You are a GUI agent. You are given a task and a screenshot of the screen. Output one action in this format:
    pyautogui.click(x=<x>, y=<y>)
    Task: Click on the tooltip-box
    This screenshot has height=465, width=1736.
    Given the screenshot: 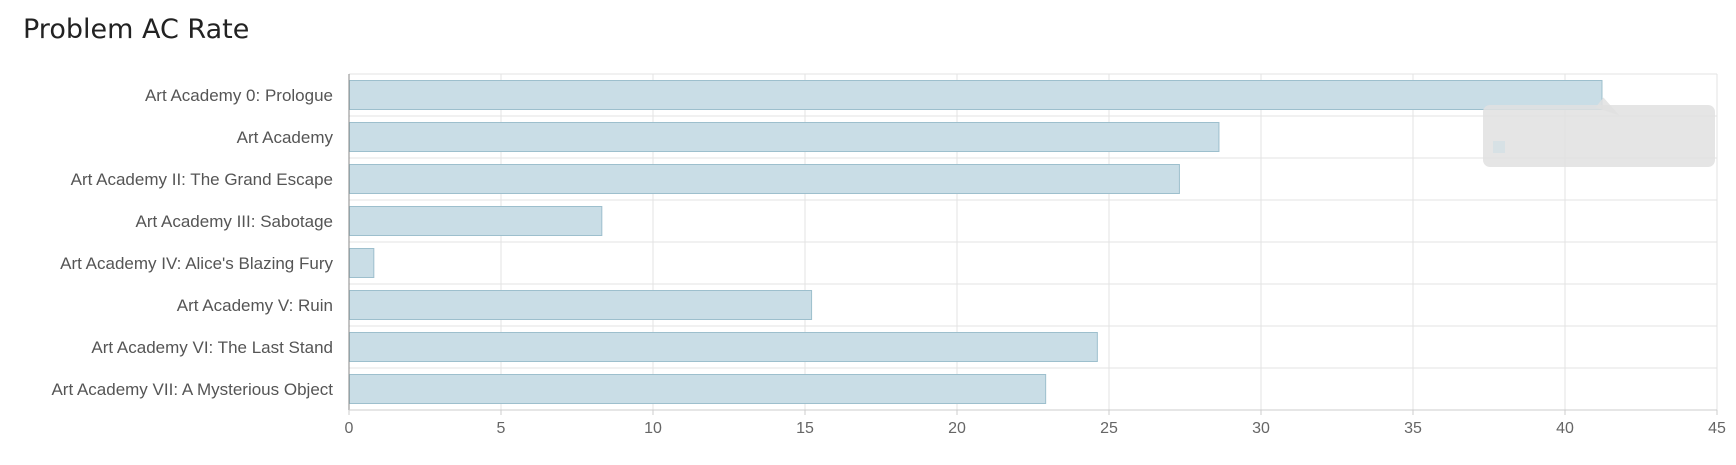 What is the action you would take?
    pyautogui.click(x=1599, y=136)
    